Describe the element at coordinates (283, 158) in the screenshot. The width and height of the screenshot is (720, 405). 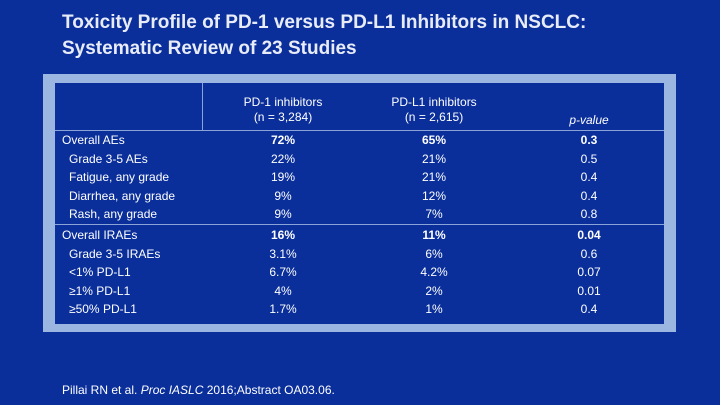
I see `cell-pd1: 22%` at that location.